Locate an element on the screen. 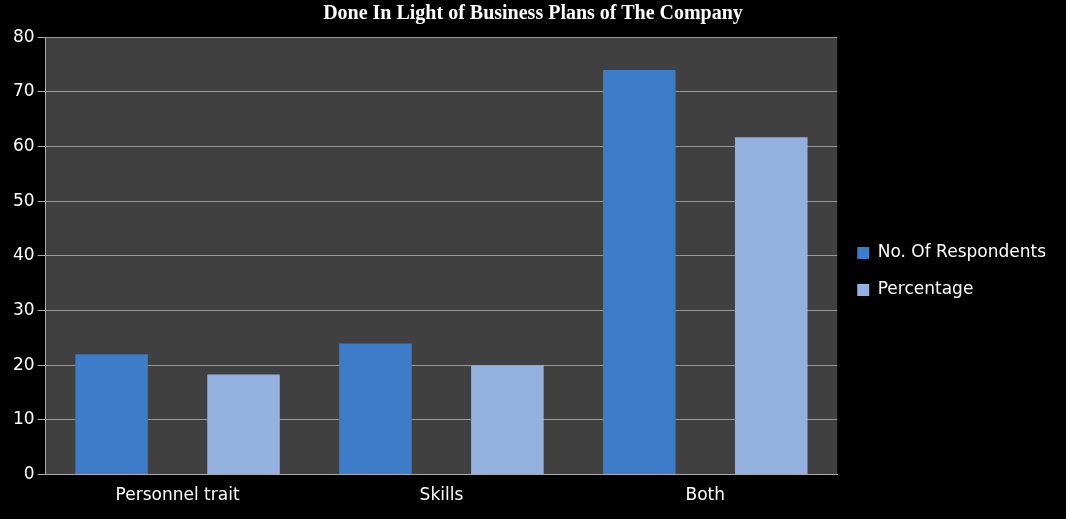 This screenshot has width=1066, height=519. legend-label: Percentage is located at coordinates (925, 288).